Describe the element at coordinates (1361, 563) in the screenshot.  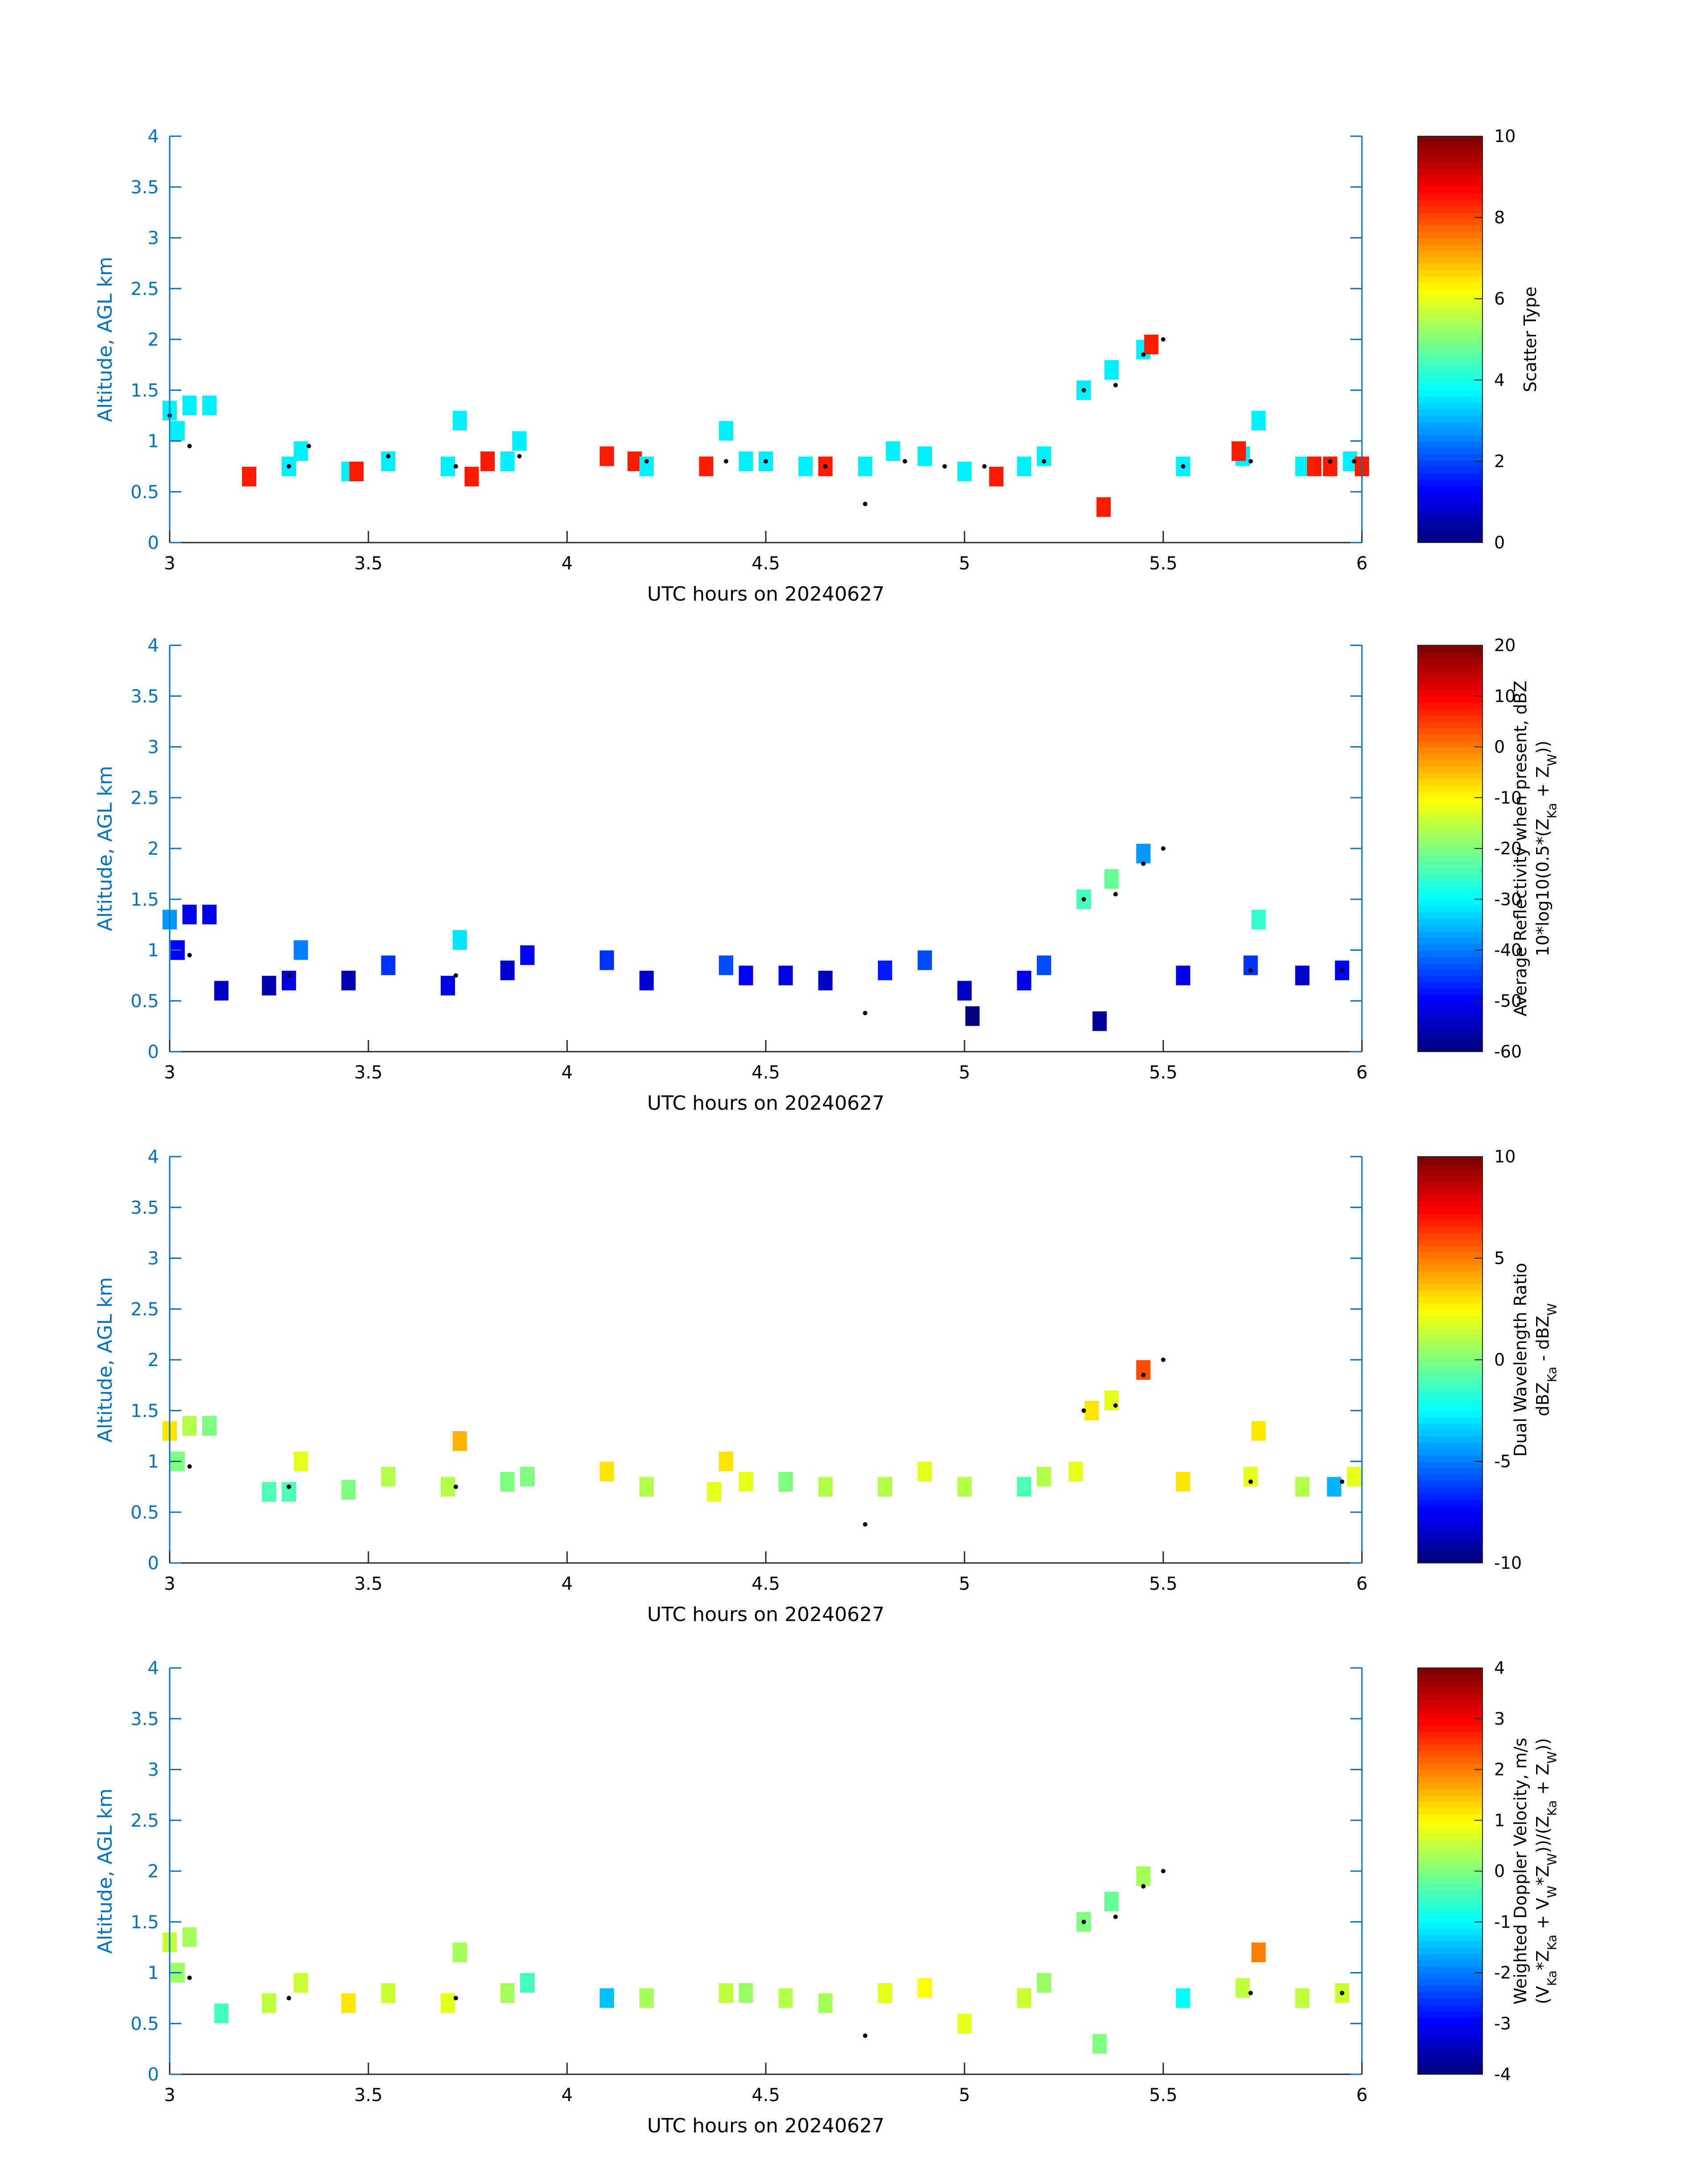
I see `scatter-xtick-label-6: 6` at that location.